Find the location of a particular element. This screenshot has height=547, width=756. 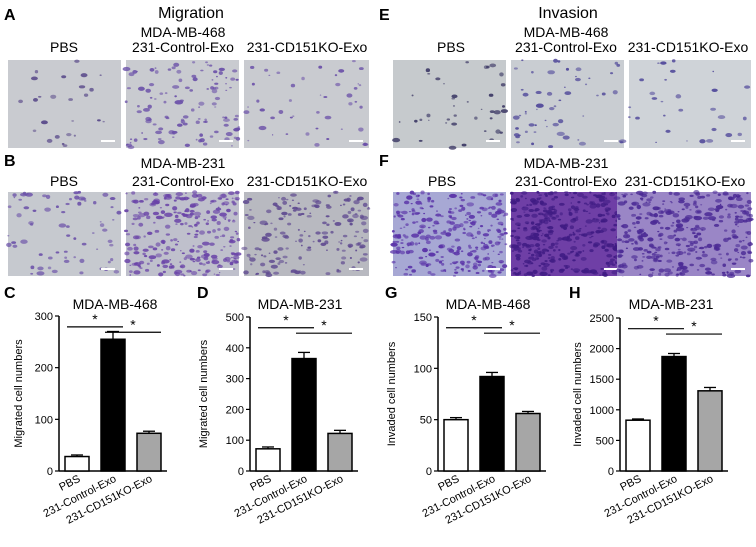

panel-b-label-pbs: PBS is located at coordinates (64, 181).